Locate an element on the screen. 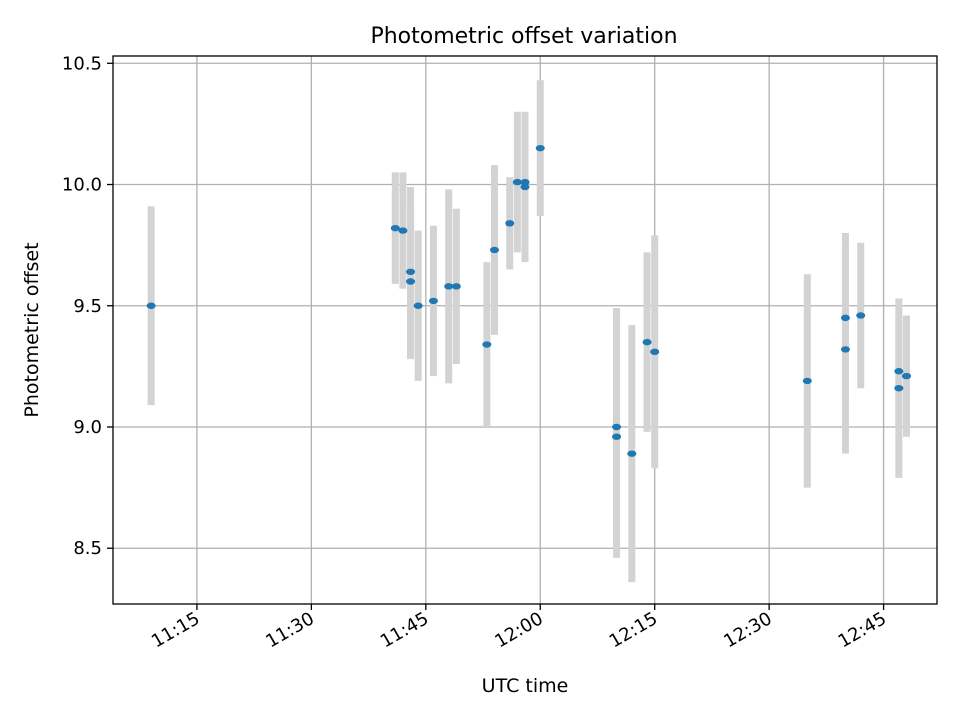 The width and height of the screenshot is (960, 720). x-tick-label: 12:00 is located at coordinates (518, 630).